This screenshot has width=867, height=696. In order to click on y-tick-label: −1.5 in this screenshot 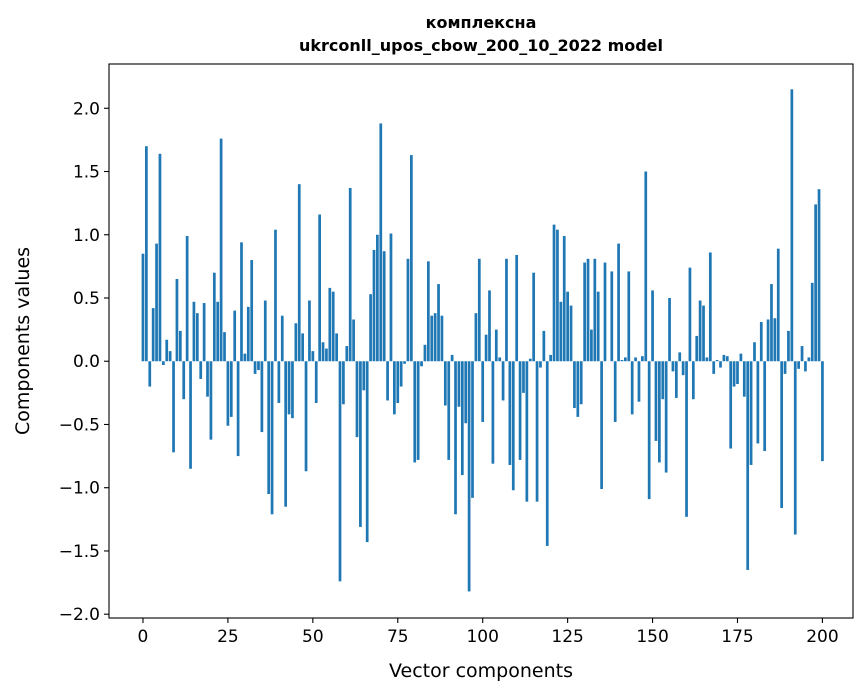, I will do `click(79, 552)`.